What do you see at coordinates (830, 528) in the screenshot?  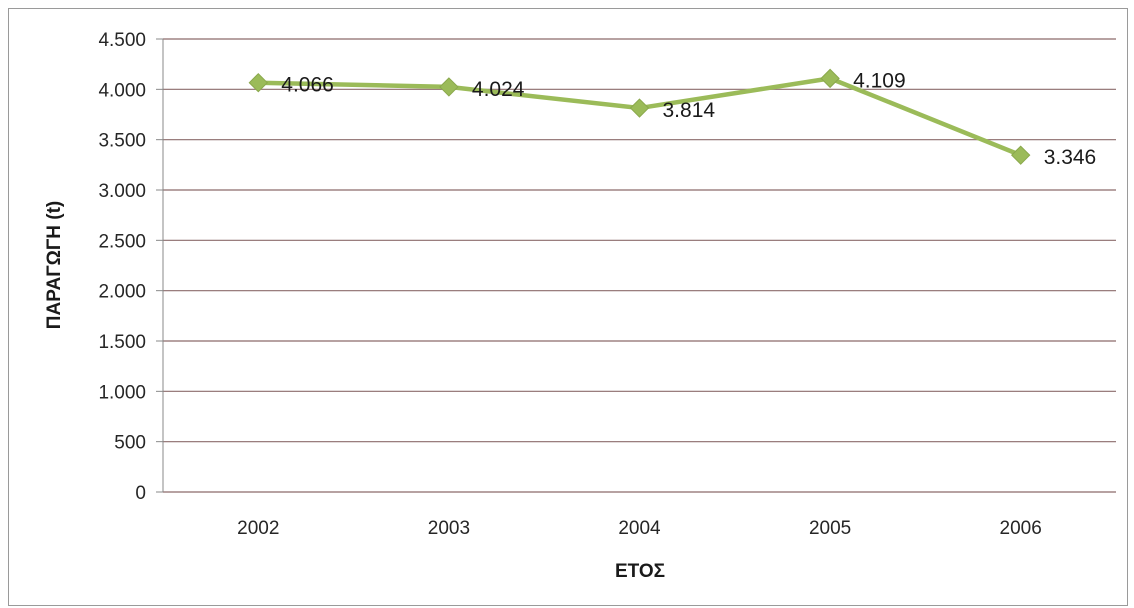 I see `x-tick-label: 2005` at bounding box center [830, 528].